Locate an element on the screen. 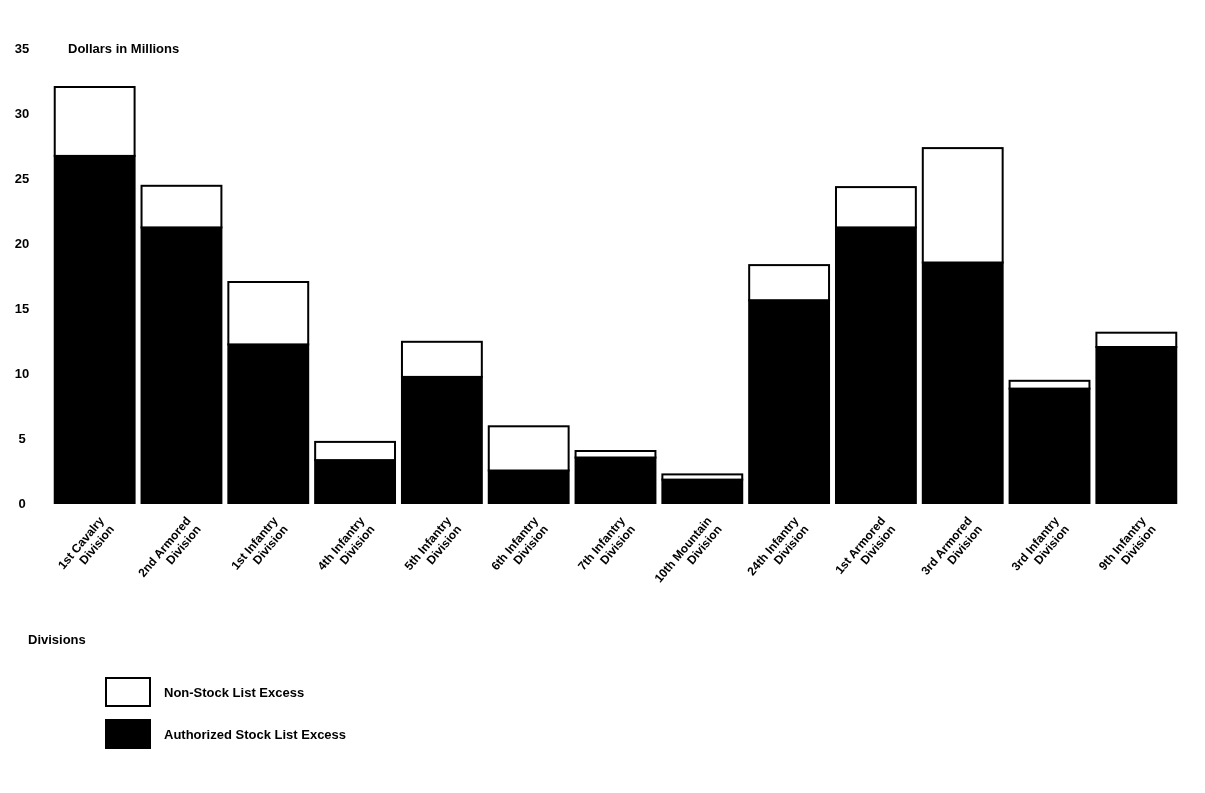  y-tick-label: 5 is located at coordinates (22, 438).